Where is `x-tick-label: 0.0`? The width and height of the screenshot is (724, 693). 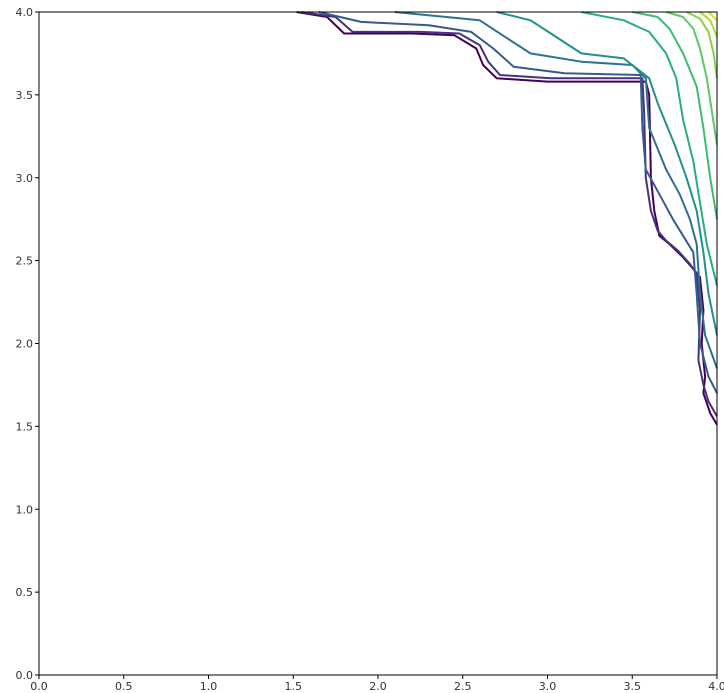
x-tick-label: 0.0 is located at coordinates (39, 686).